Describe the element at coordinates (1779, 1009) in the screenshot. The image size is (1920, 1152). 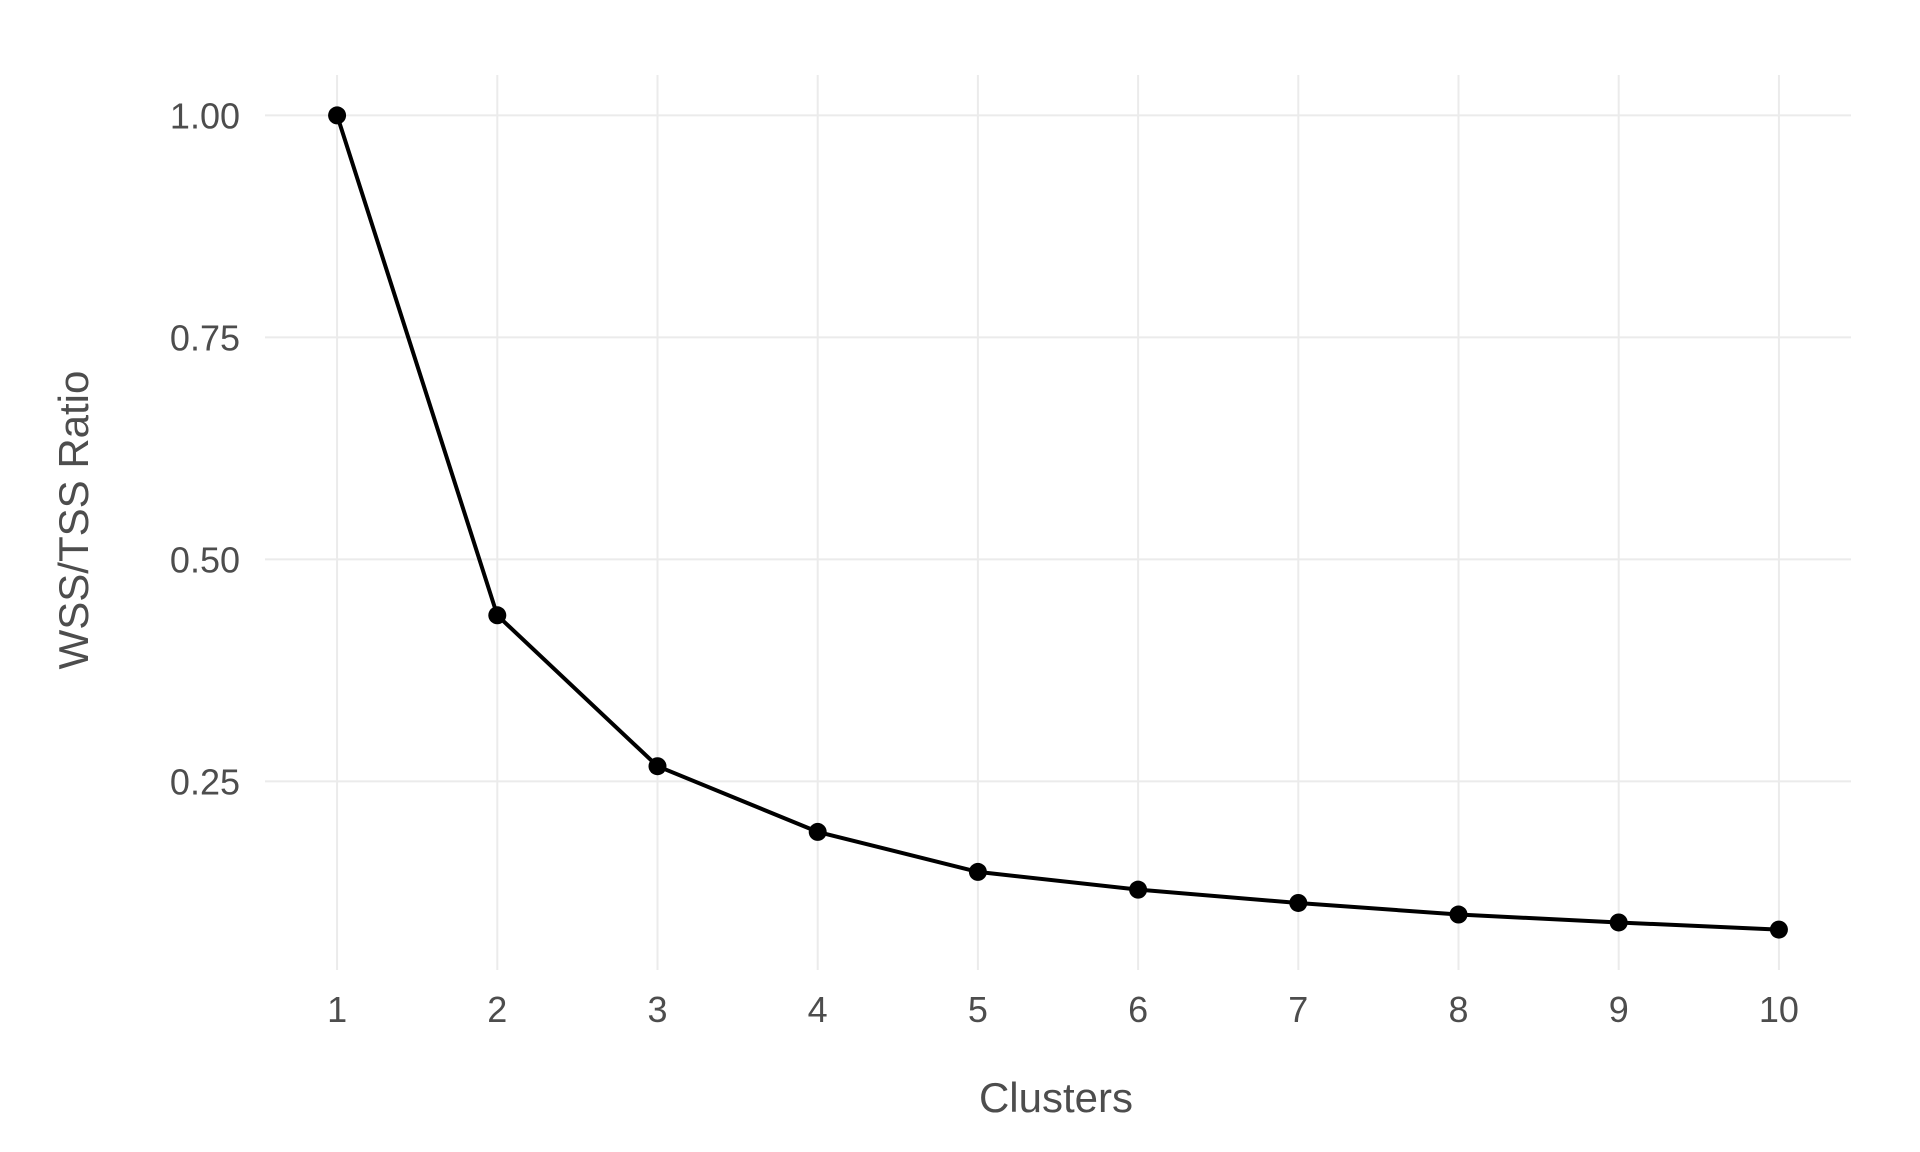
I see `x-tick-label: 10` at that location.